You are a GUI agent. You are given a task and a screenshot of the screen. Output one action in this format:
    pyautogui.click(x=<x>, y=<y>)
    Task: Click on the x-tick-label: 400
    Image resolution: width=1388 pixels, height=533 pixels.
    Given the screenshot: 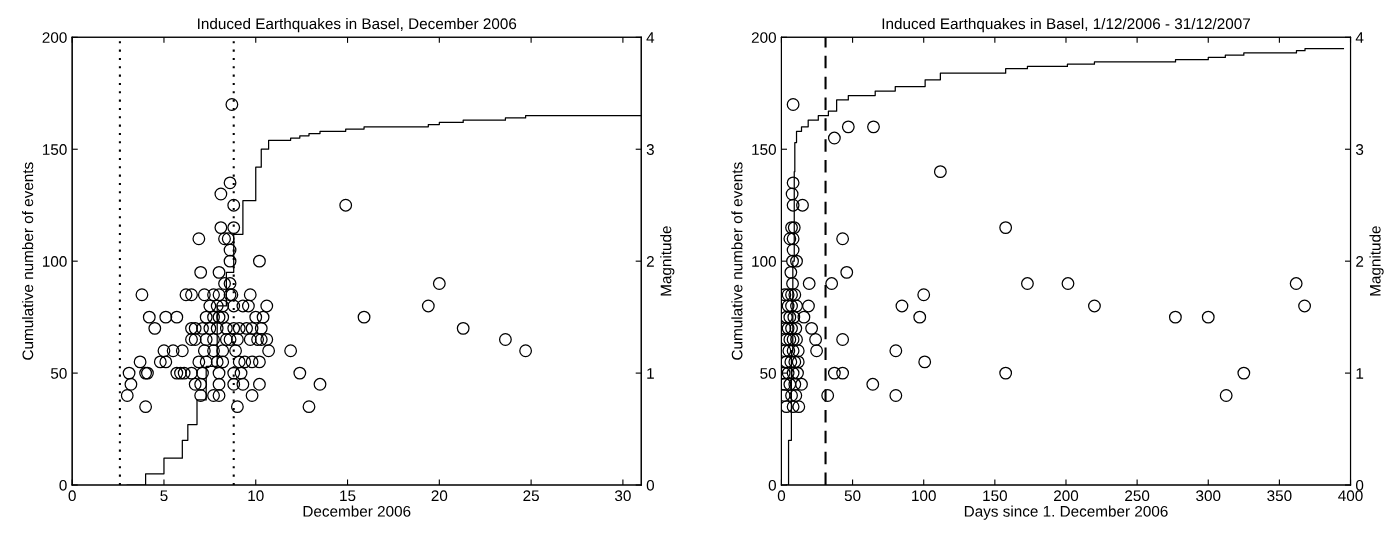 What is the action you would take?
    pyautogui.click(x=1350, y=496)
    